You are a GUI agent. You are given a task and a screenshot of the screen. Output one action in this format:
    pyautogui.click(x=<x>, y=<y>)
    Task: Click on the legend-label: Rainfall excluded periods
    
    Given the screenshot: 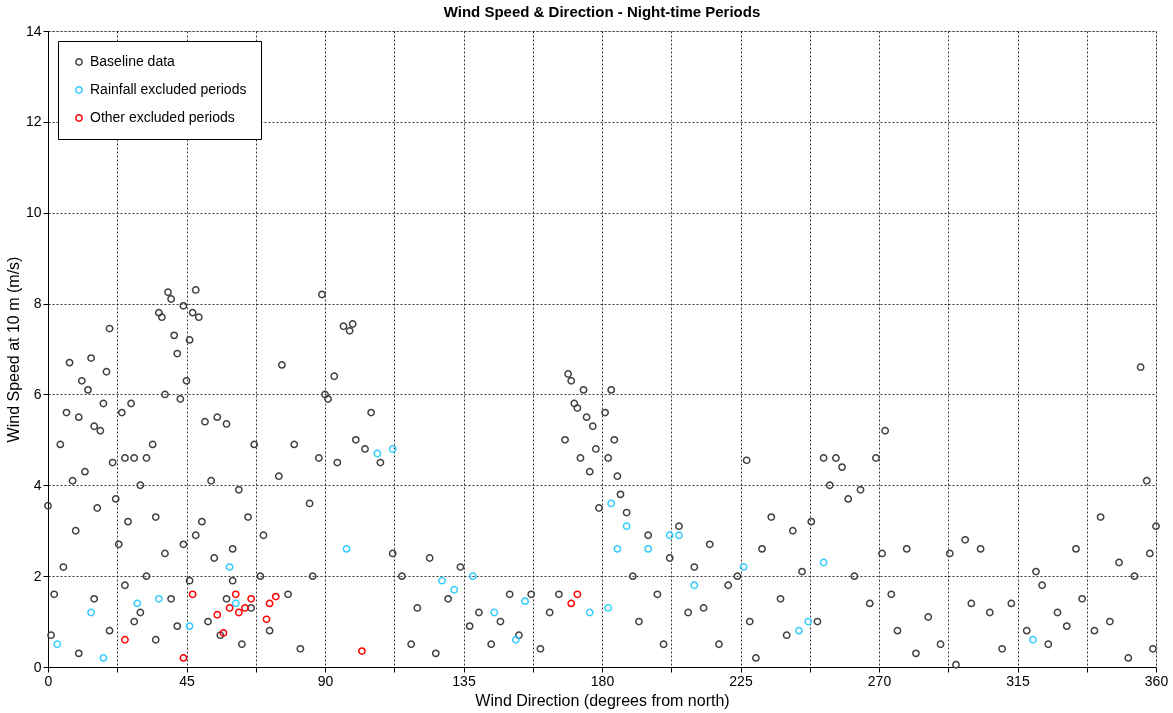 What is the action you would take?
    pyautogui.click(x=168, y=89)
    